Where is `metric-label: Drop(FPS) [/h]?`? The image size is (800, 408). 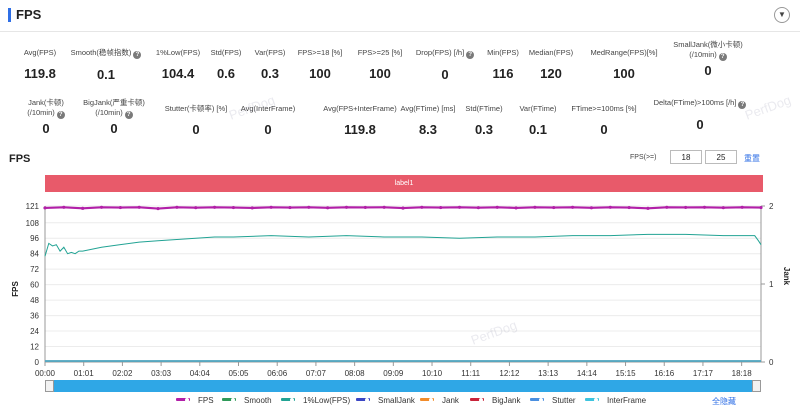
metric-label: Drop(FPS) [/h]? is located at coordinates (445, 53).